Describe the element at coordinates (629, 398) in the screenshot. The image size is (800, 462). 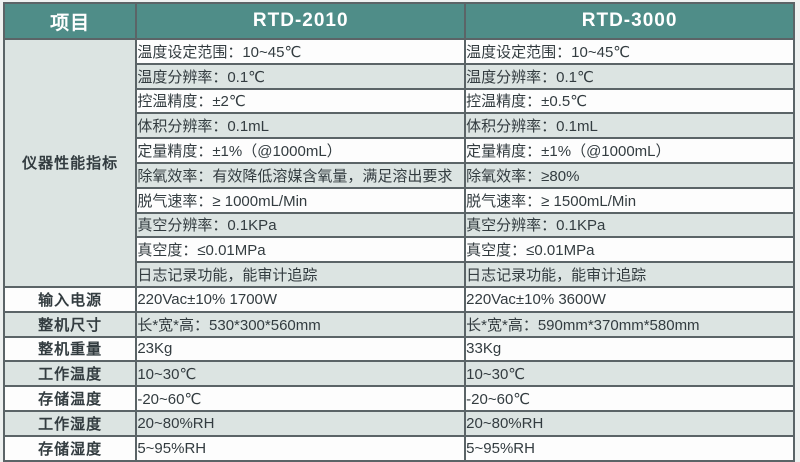
I see `spec-value-rtd3000: -20~60℃` at that location.